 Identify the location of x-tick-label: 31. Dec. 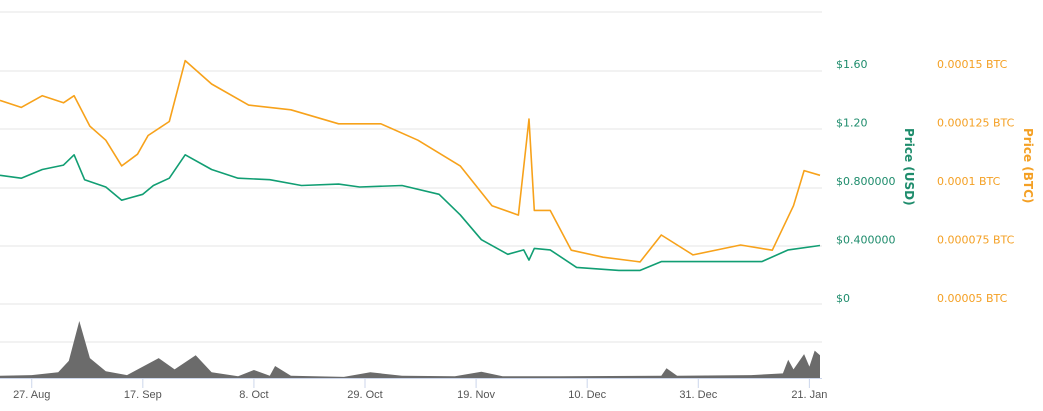
(698, 395).